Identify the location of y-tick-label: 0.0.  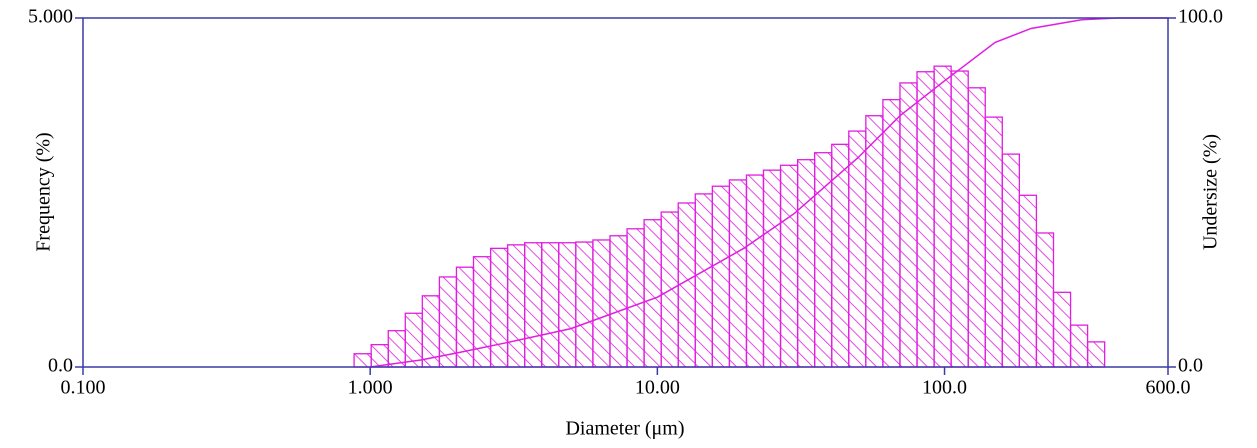
(60, 366).